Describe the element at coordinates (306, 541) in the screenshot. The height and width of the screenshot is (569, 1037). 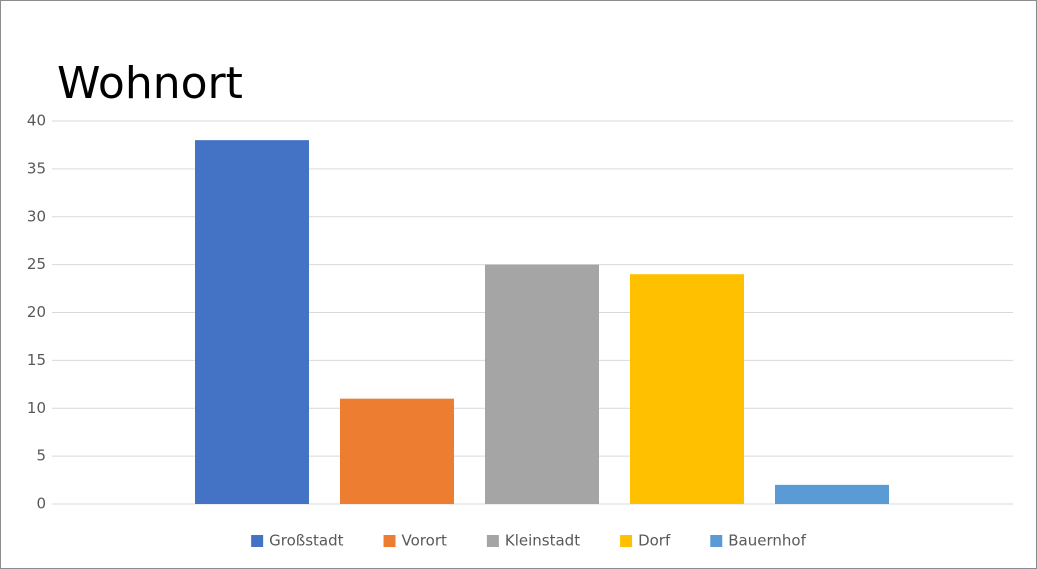
I see `legend-label: Großstadt` at that location.